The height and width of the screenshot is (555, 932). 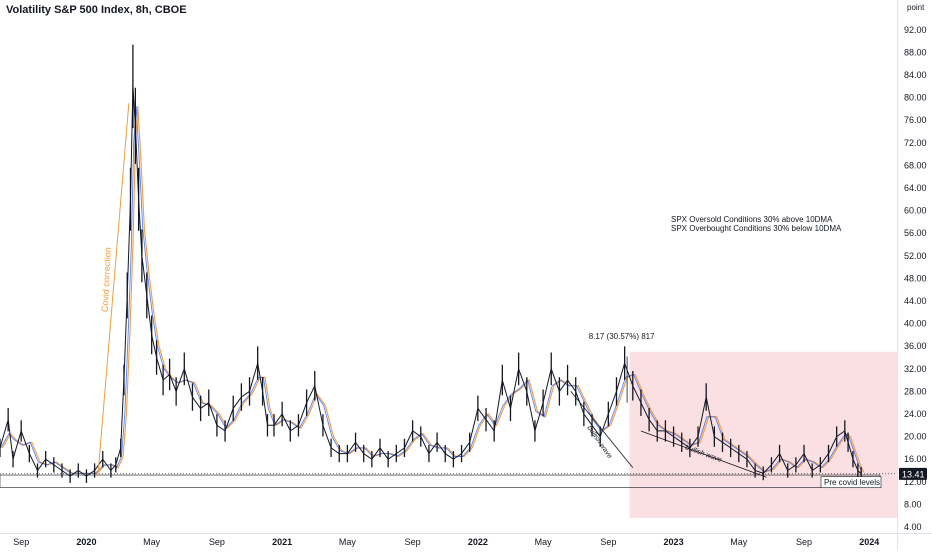 I want to click on covid-trendline, so click(x=113, y=290).